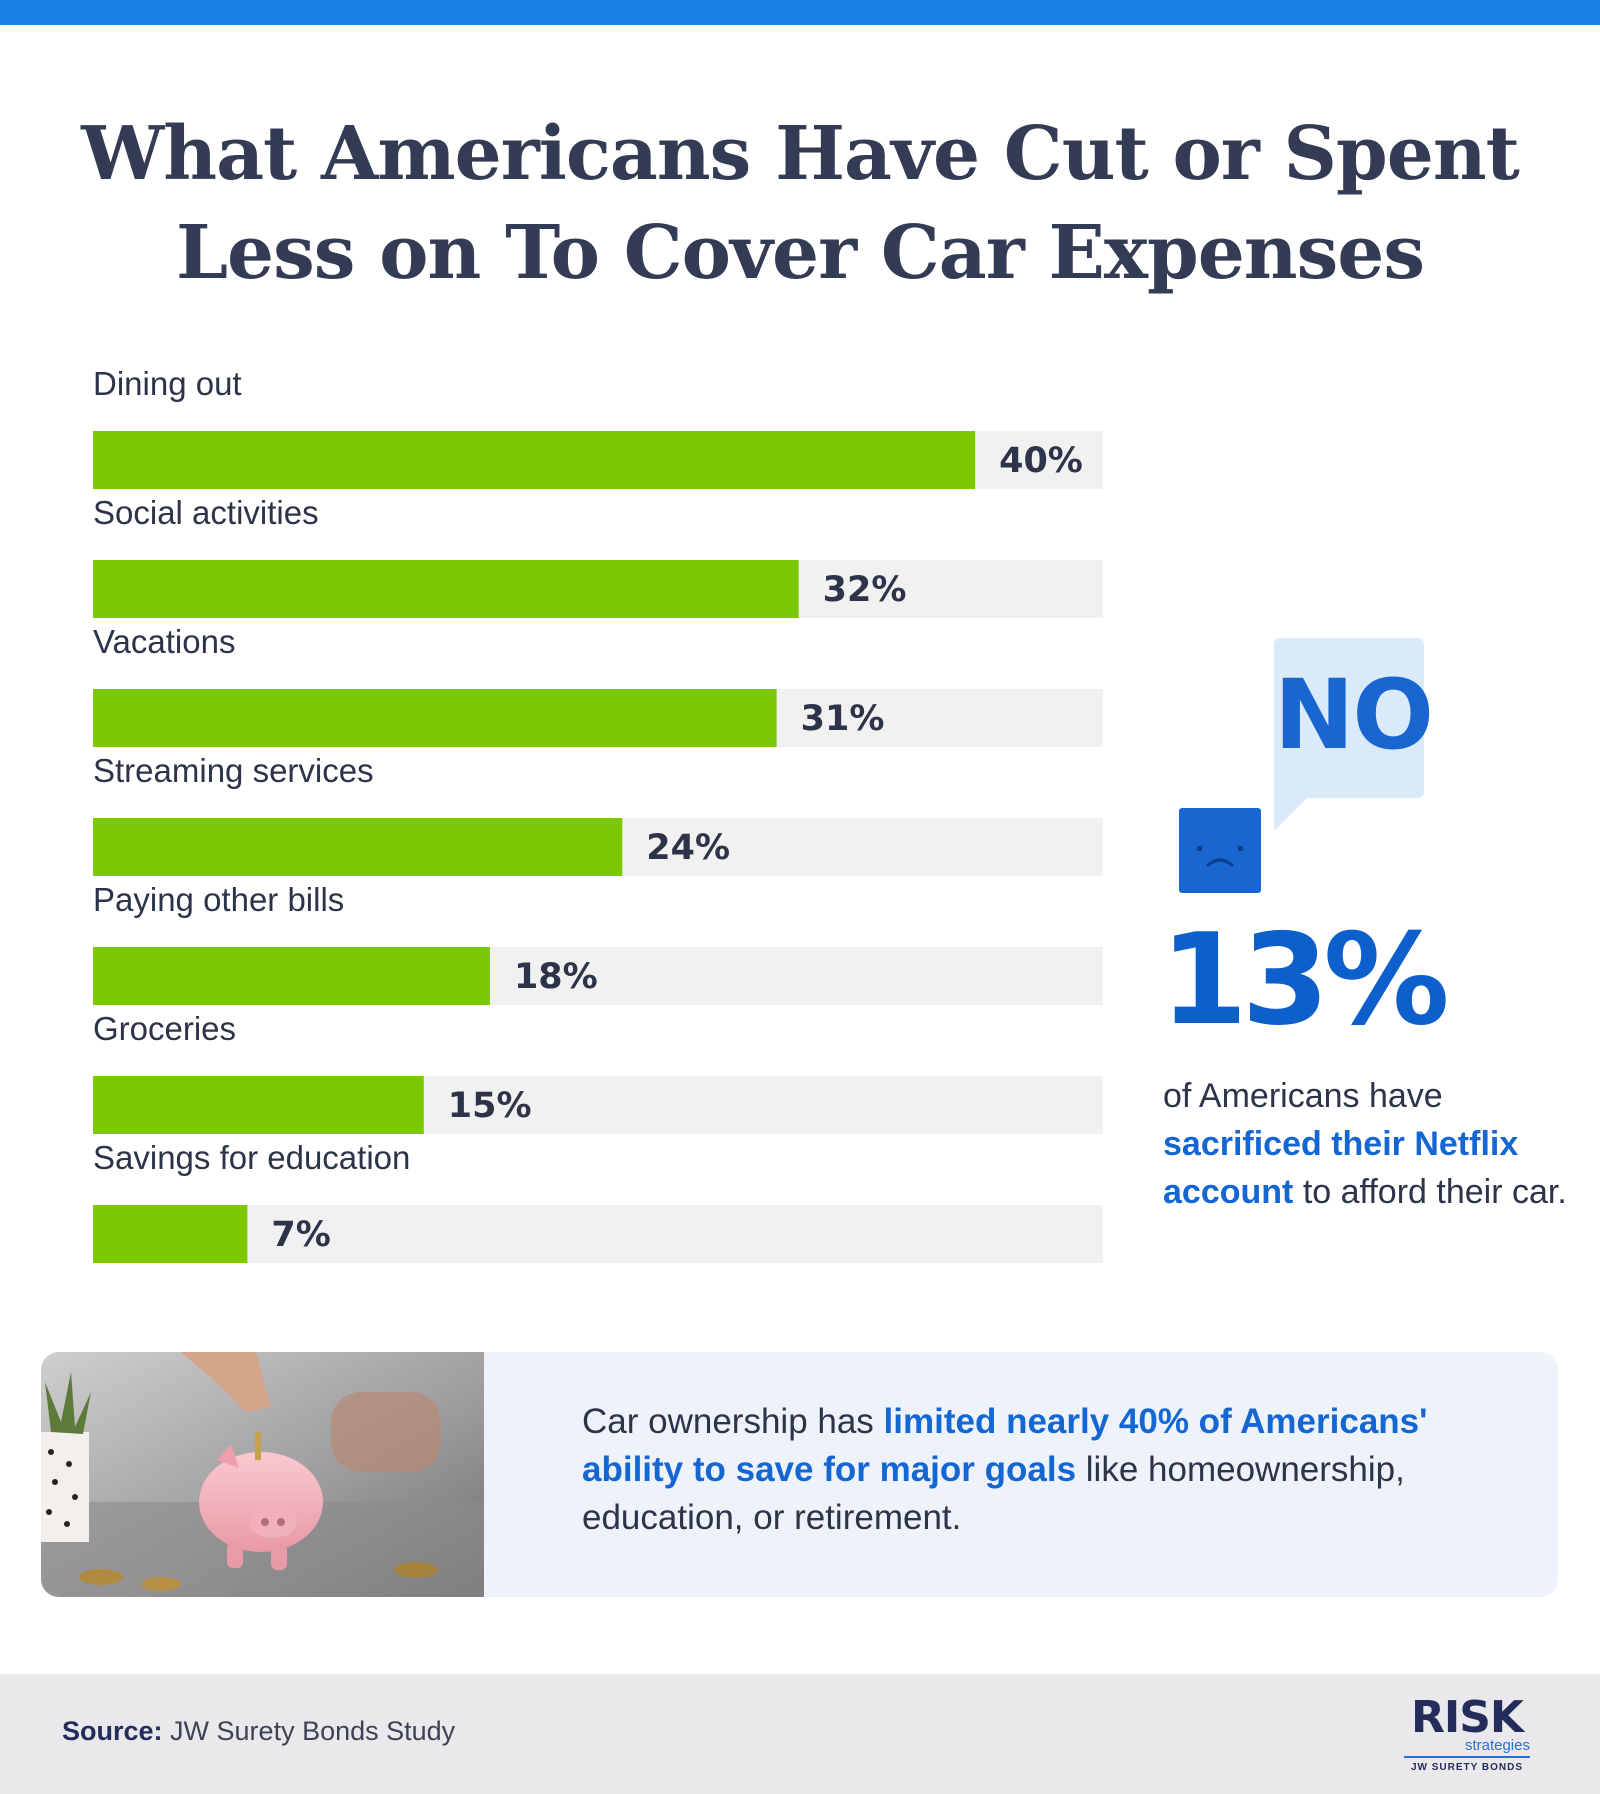 The width and height of the screenshot is (1600, 1794). Describe the element at coordinates (800, 12) in the screenshot. I see `top-stripe` at that location.